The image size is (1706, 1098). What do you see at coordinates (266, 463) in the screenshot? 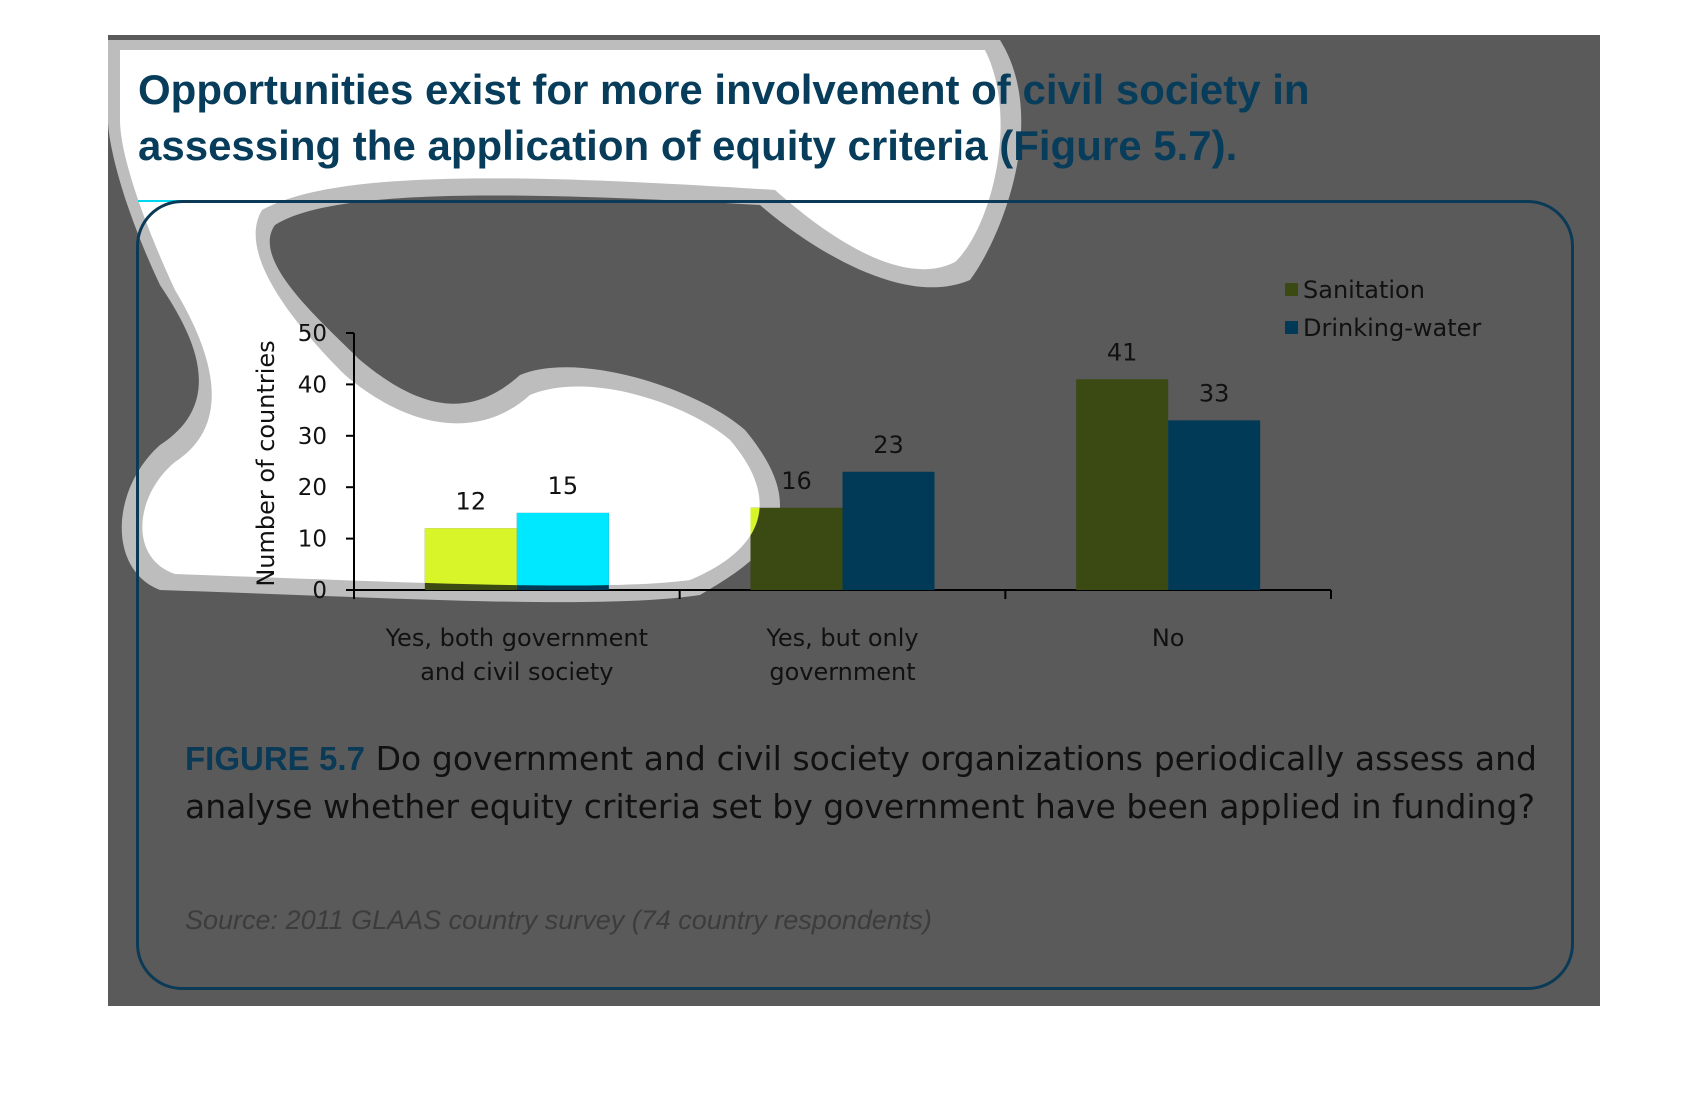
I see `y-axis-title: Number of countries` at bounding box center [266, 463].